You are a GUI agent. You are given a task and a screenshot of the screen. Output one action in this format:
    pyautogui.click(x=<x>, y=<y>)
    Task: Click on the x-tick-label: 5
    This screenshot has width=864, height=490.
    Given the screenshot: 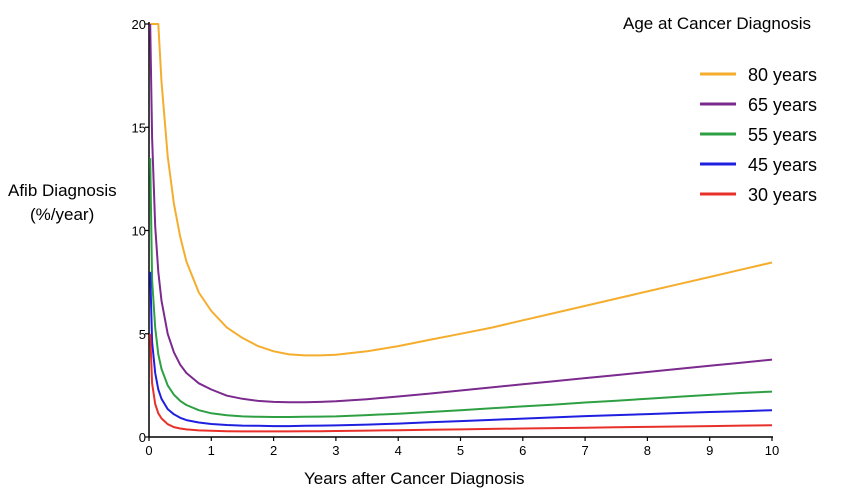 What is the action you would take?
    pyautogui.click(x=460, y=450)
    